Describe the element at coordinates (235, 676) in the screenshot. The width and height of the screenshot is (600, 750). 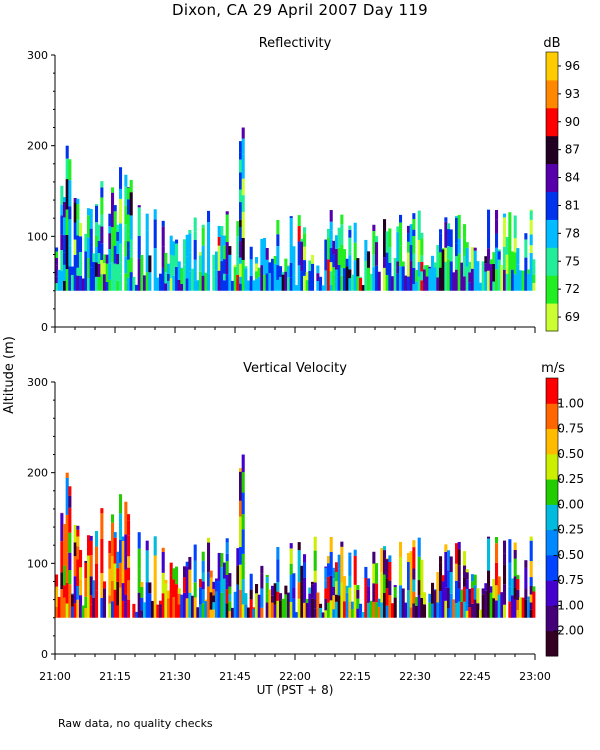
I see `x-tick-label: 21:45` at that location.